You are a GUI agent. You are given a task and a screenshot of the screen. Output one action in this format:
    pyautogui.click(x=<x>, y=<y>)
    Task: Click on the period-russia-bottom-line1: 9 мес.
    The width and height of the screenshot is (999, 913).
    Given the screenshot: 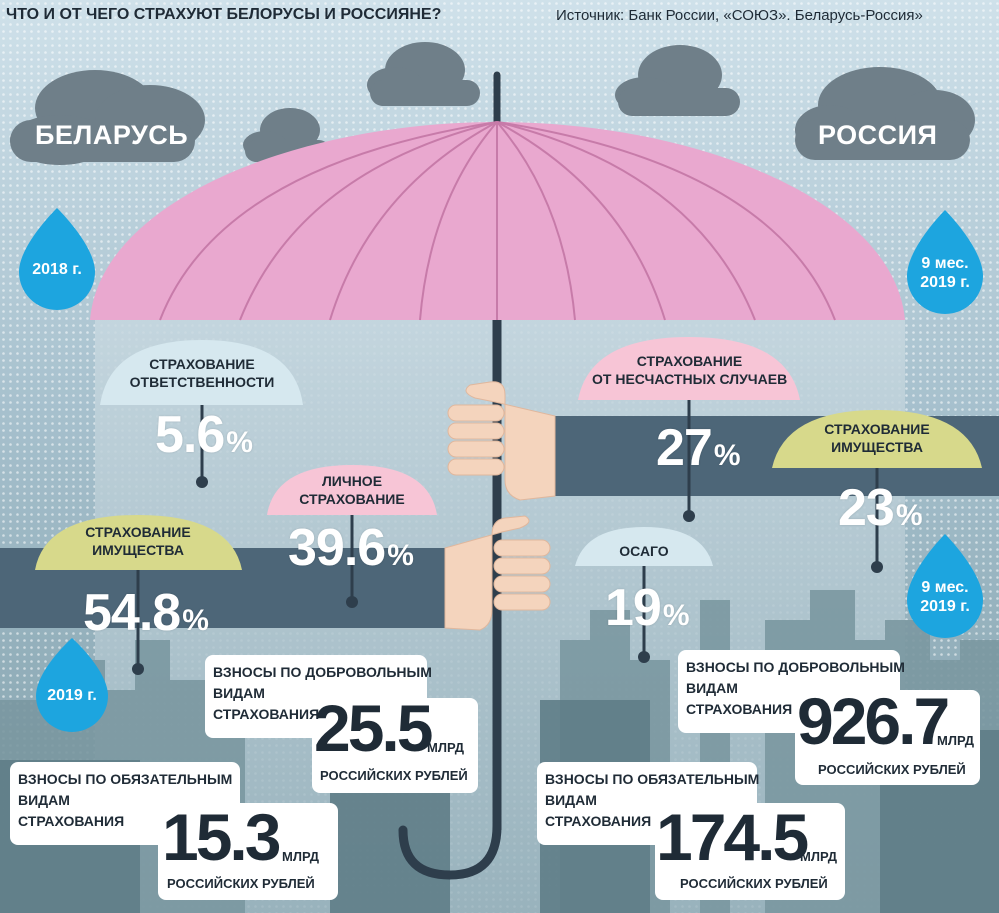 What is the action you would take?
    pyautogui.click(x=945, y=587)
    